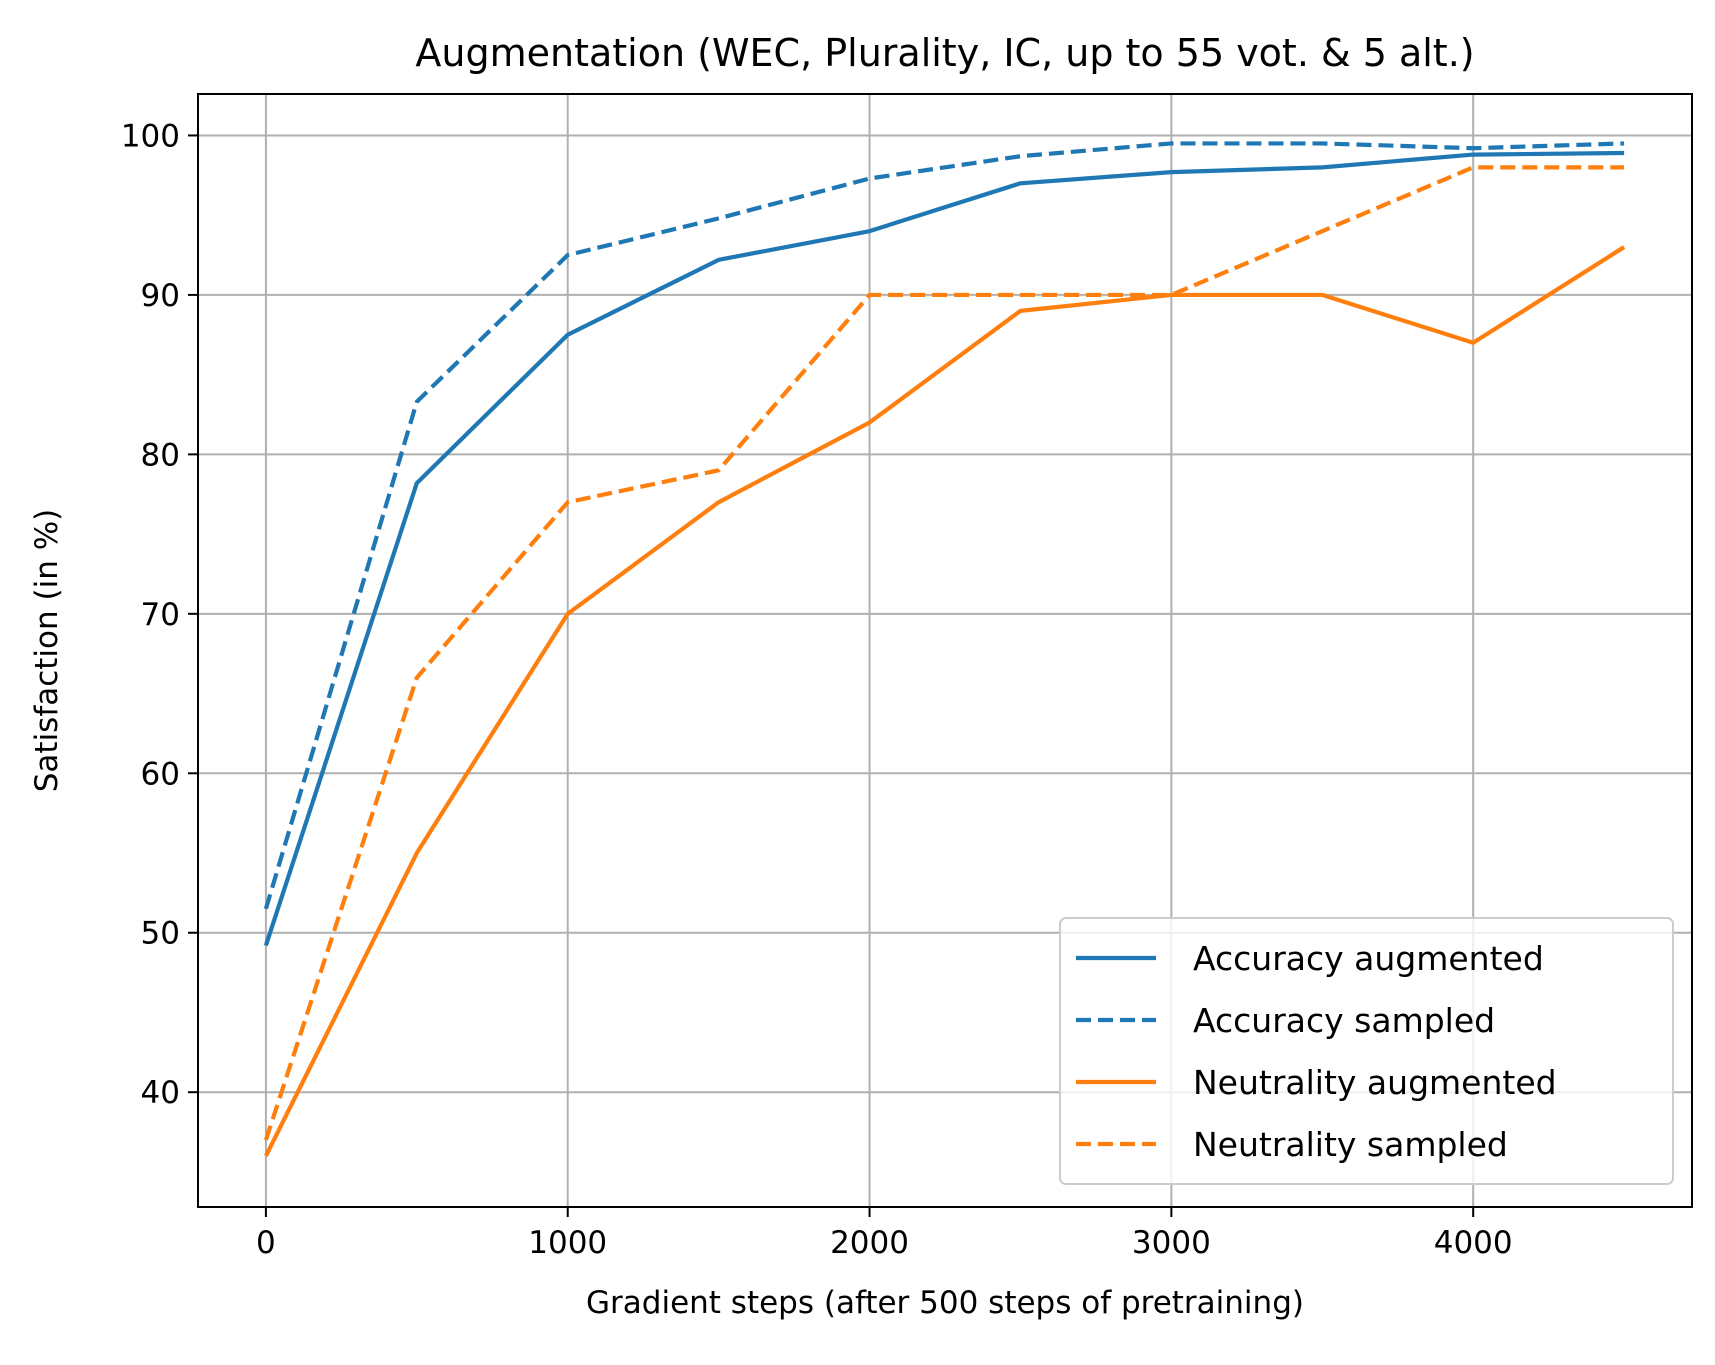  What do you see at coordinates (266, 1243) in the screenshot?
I see `x-tick-label: 0` at bounding box center [266, 1243].